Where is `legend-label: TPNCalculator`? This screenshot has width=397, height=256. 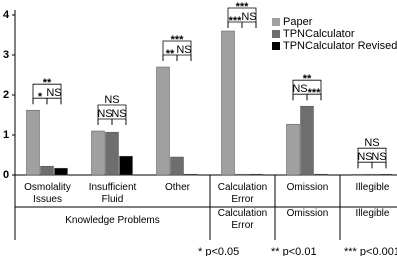
legend-label: TPNCalculator is located at coordinates (319, 34).